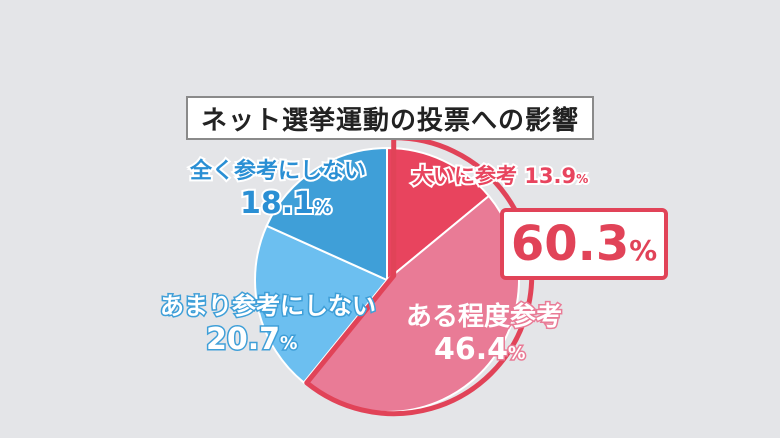  Describe the element at coordinates (500, 176) in the screenshot. I see `slice-label-taiini: 大いに参考 13.9%` at that location.